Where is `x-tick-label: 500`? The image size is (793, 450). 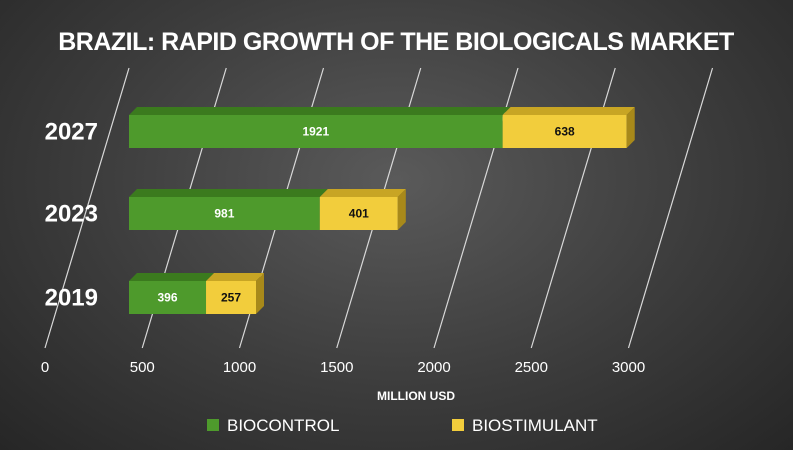 x-tick-label: 500 is located at coordinates (142, 367).